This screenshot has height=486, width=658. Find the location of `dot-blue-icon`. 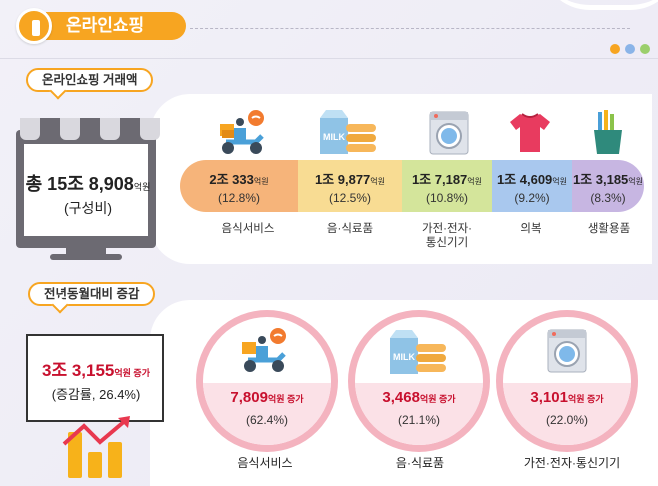

dot-blue-icon is located at coordinates (630, 49).